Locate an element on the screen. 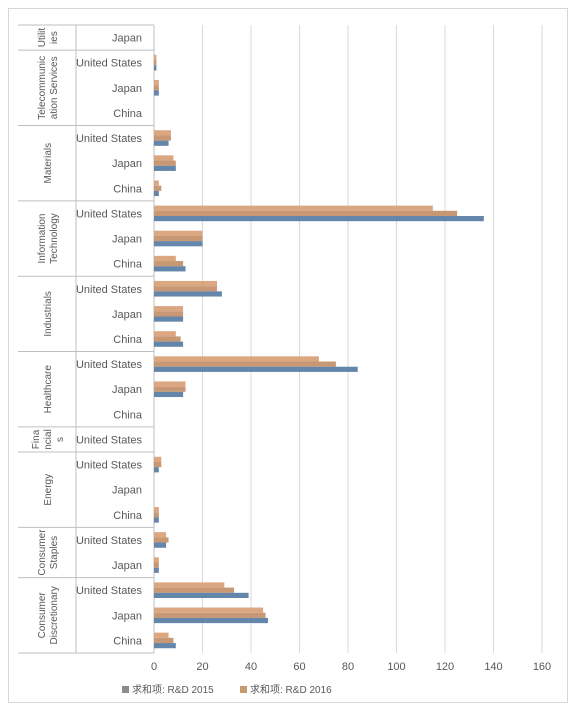  legend-label: 求和项: R&D 2016 is located at coordinates (291, 690).